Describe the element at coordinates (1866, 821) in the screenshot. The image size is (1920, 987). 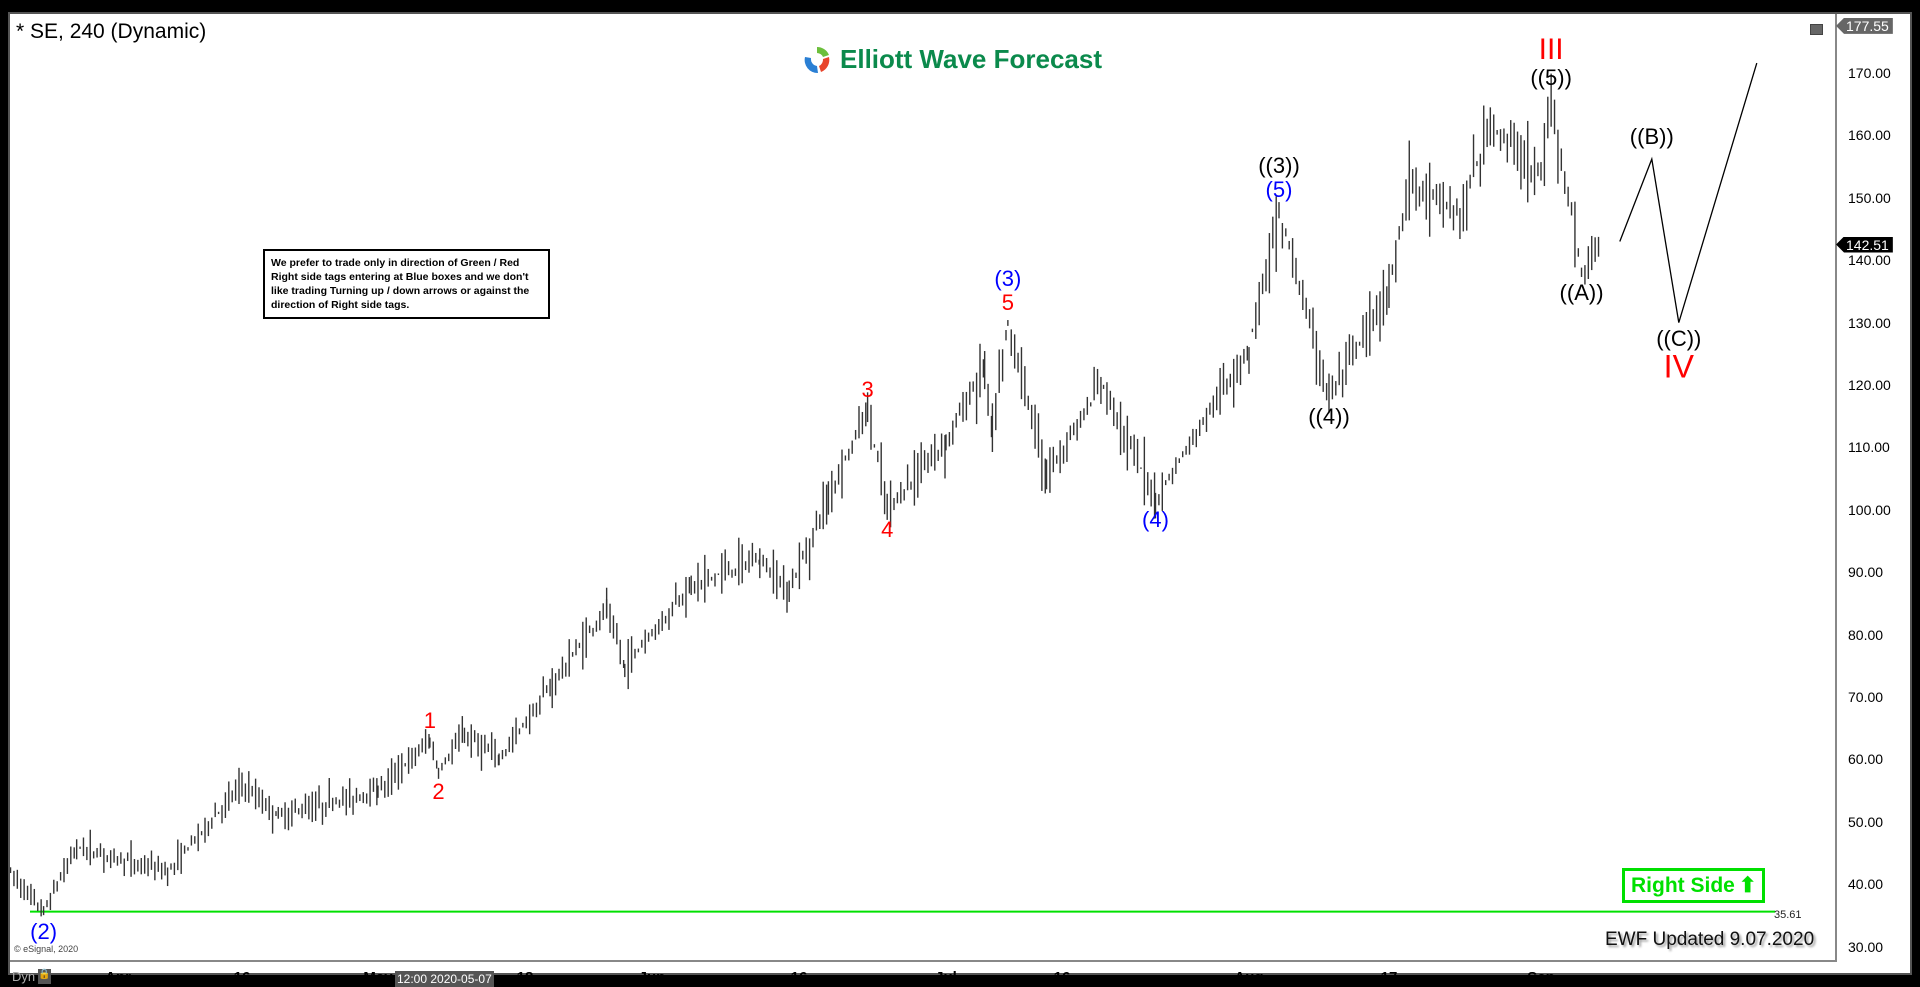
I see `price-tick: 50.00` at that location.